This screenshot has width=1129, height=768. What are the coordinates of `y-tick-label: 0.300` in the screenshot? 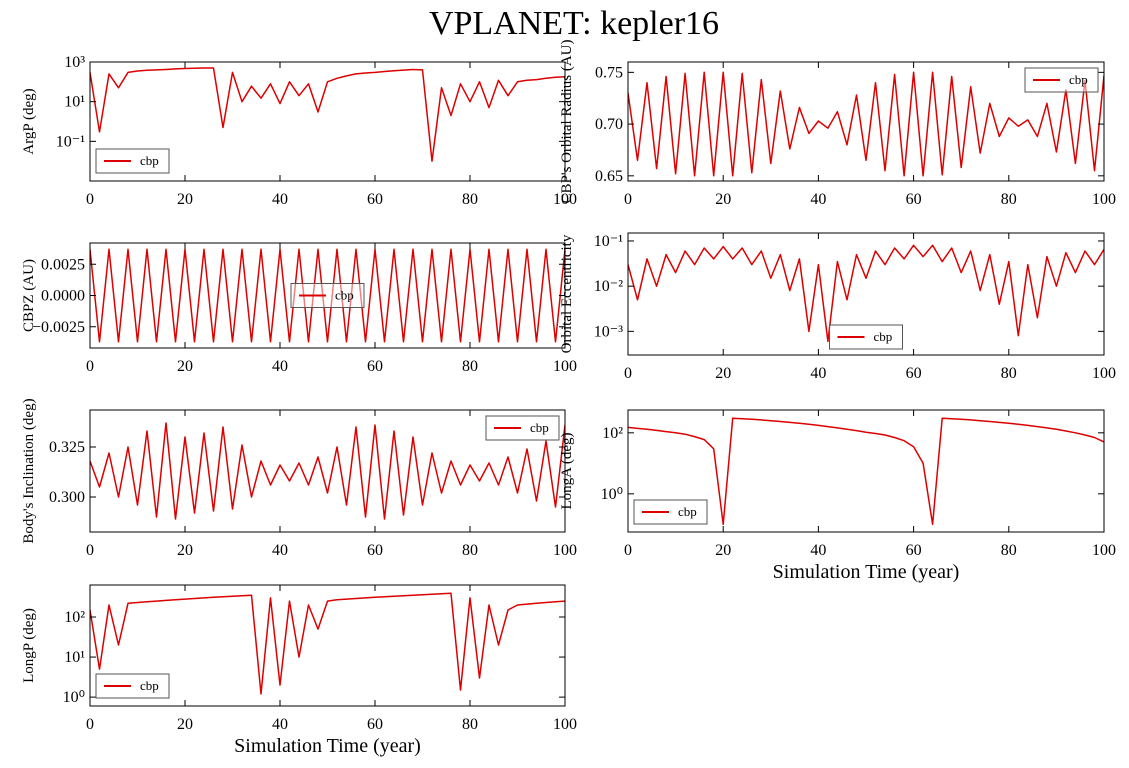 It's located at (67, 497).